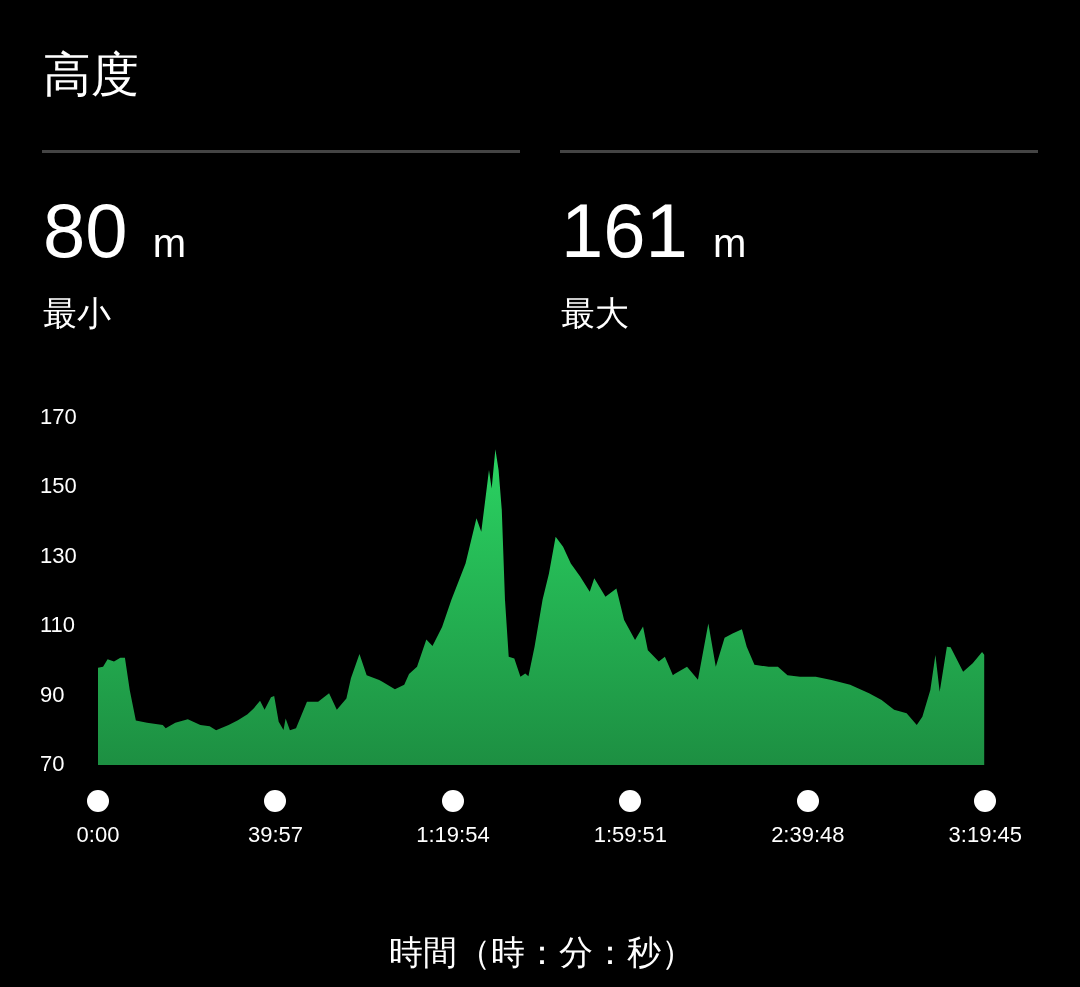 This screenshot has height=987, width=1080. I want to click on y-tick-label: 90, so click(52, 694).